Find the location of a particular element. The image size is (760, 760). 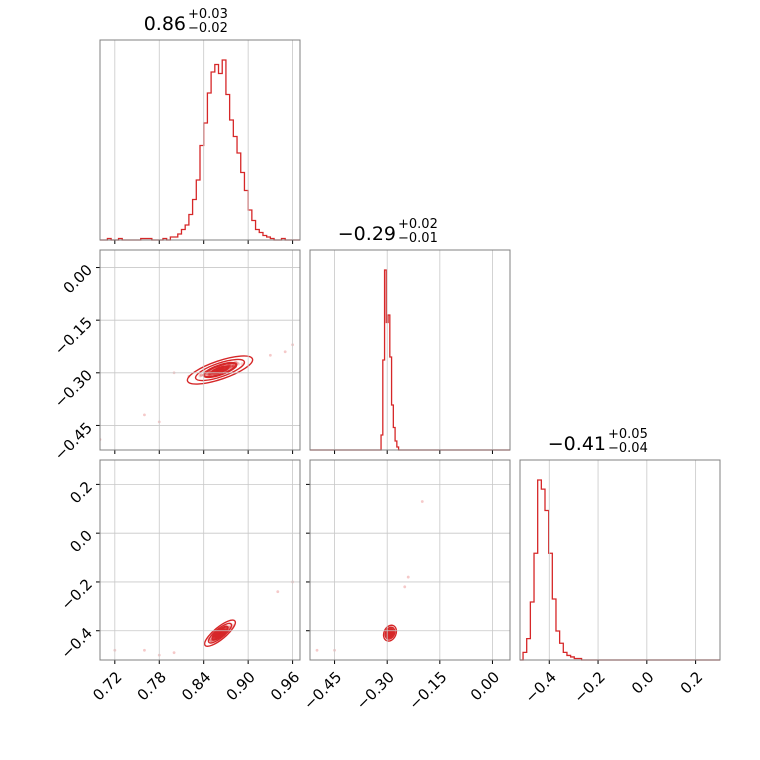

panel-title: −0.29 +0.02−0.01 is located at coordinates (388, 231).